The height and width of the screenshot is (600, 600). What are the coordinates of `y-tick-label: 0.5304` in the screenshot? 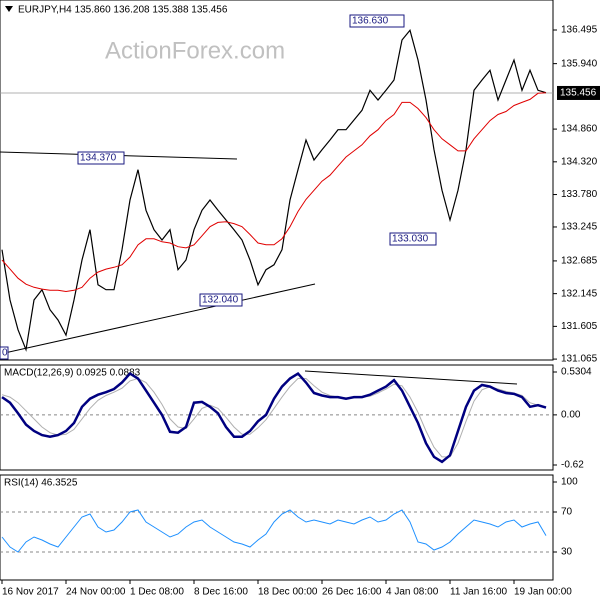 It's located at (576, 372).